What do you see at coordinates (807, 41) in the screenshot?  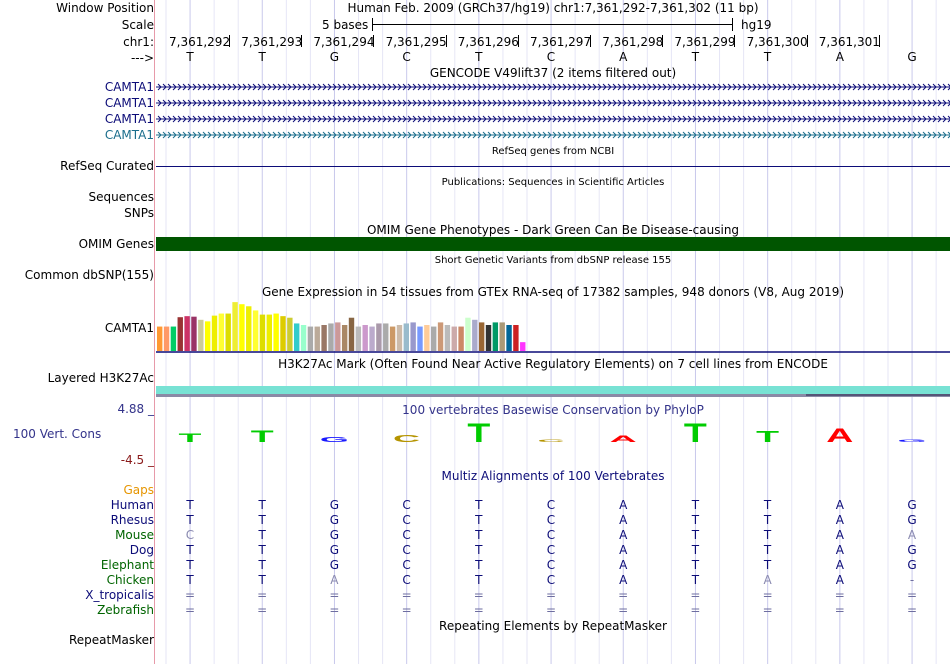 I see `position-tick` at bounding box center [807, 41].